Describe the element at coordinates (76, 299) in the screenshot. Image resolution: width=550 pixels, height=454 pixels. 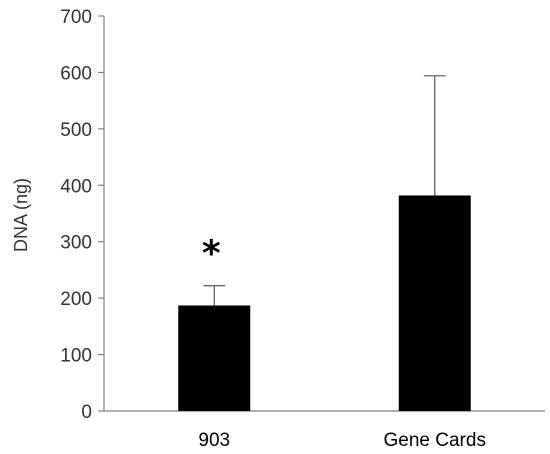
I see `y-tick-label: 200` at that location.